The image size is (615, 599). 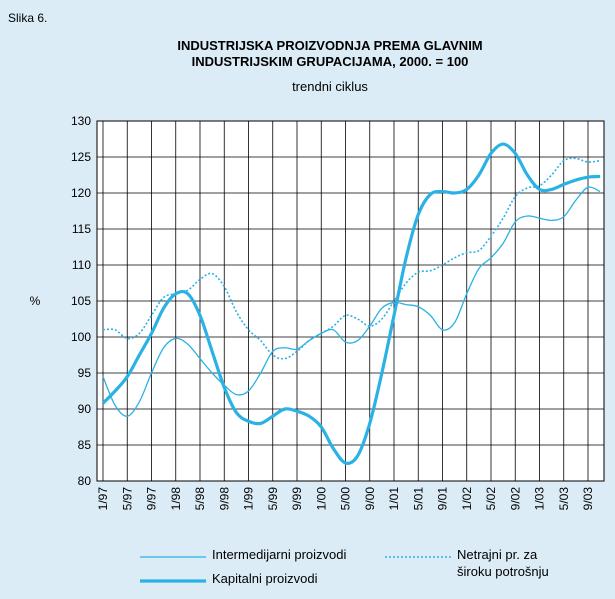 What do you see at coordinates (265, 578) in the screenshot?
I see `legend-label: Kapitalni proizvodi` at bounding box center [265, 578].